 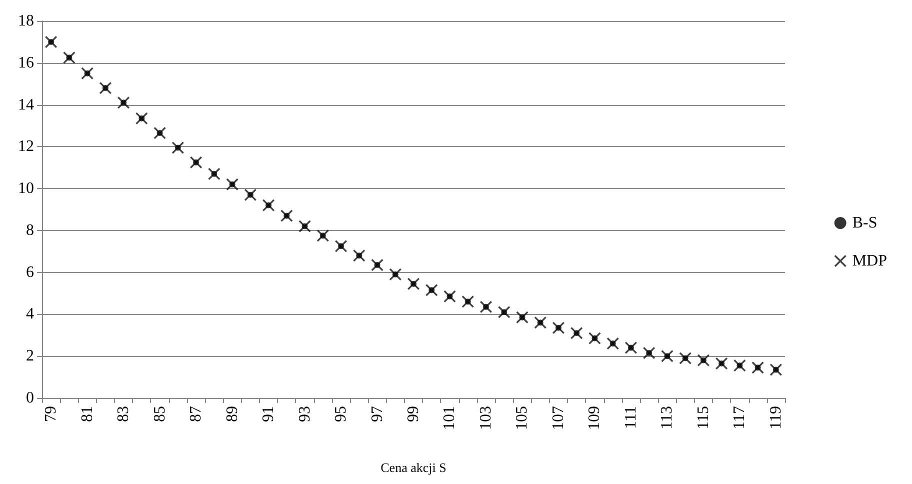 I want to click on x-tick-label: 93, so click(x=305, y=414).